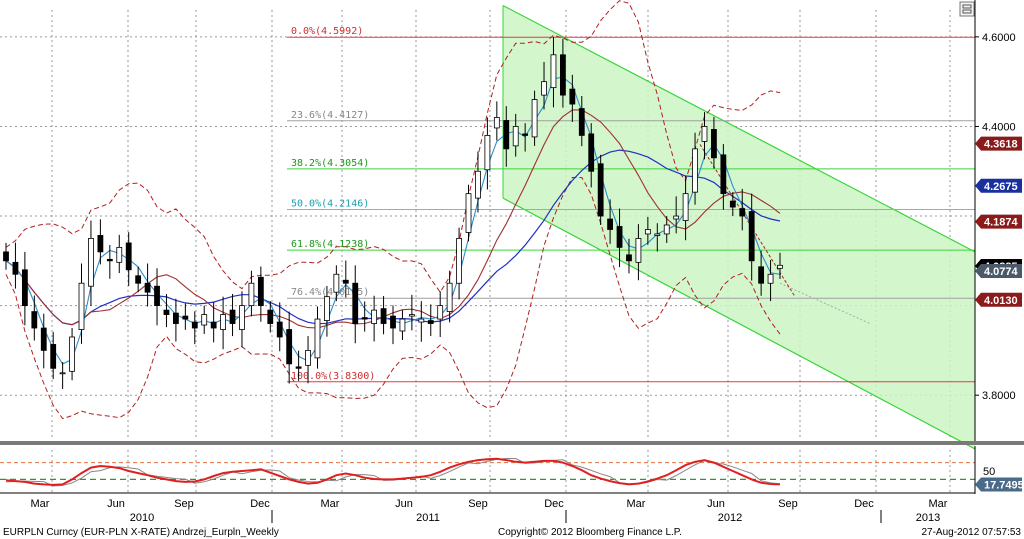  What do you see at coordinates (1001, 187) in the screenshot?
I see `price-tag-label: 4.2675` at bounding box center [1001, 187].